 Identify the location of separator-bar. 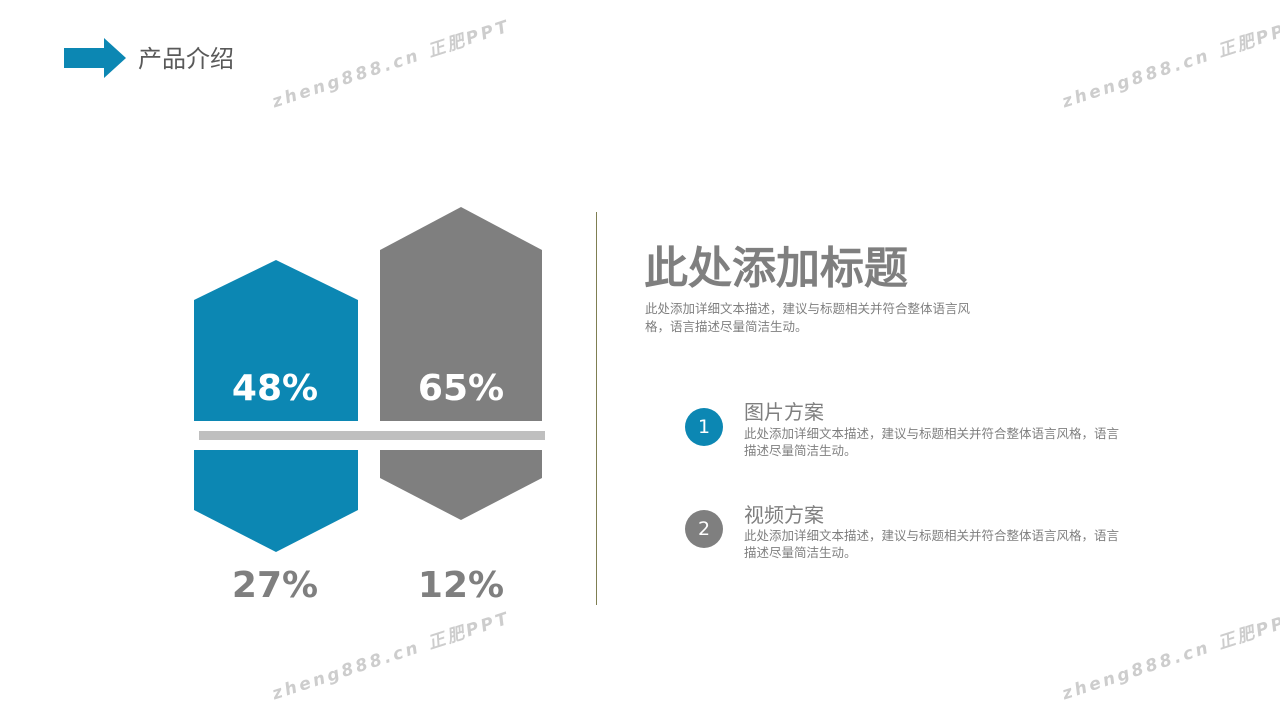
(372, 435).